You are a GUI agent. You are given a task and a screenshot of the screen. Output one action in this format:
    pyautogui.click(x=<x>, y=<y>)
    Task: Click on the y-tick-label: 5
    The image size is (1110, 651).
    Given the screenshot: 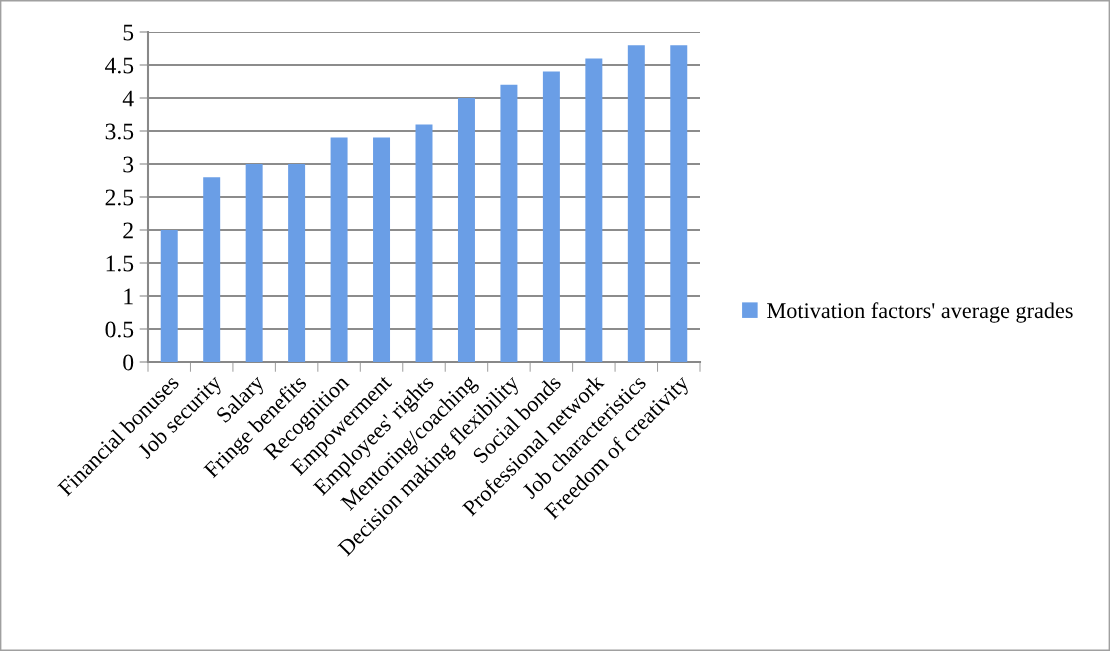 What is the action you would take?
    pyautogui.click(x=128, y=32)
    